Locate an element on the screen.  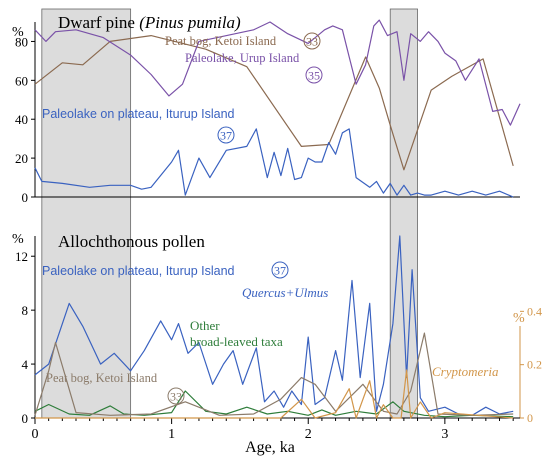
top-y-tick-label: 20 is located at coordinates (21, 158).